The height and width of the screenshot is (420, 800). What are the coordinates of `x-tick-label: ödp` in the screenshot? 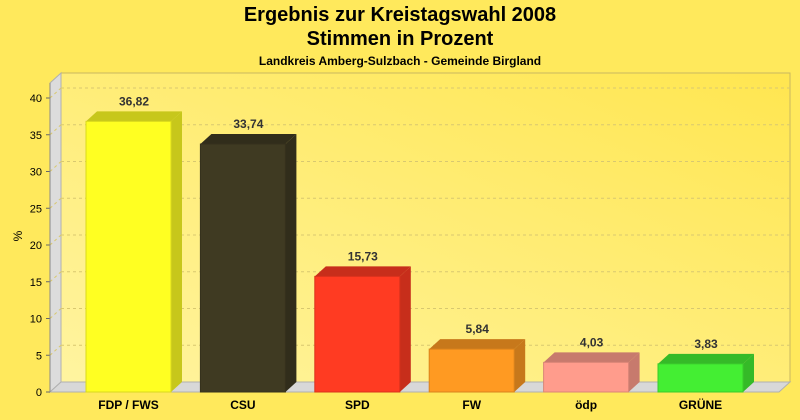 It's located at (586, 405).